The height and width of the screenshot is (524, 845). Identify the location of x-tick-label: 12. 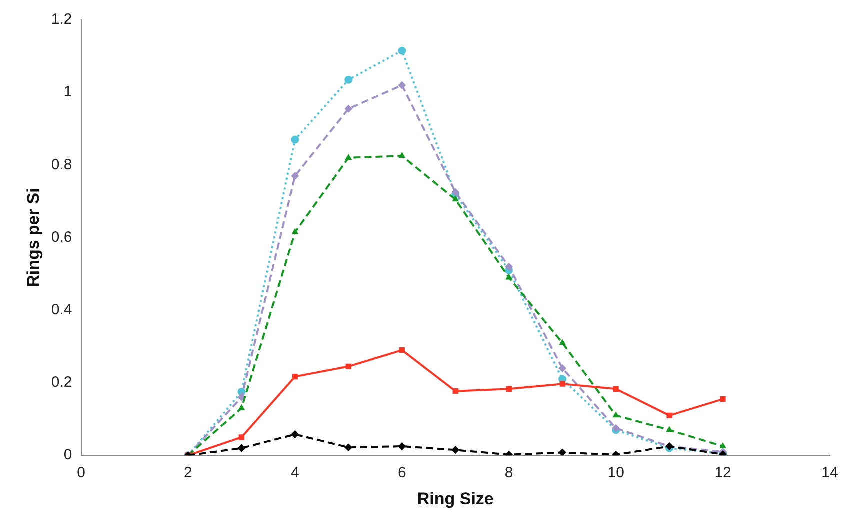
(723, 473).